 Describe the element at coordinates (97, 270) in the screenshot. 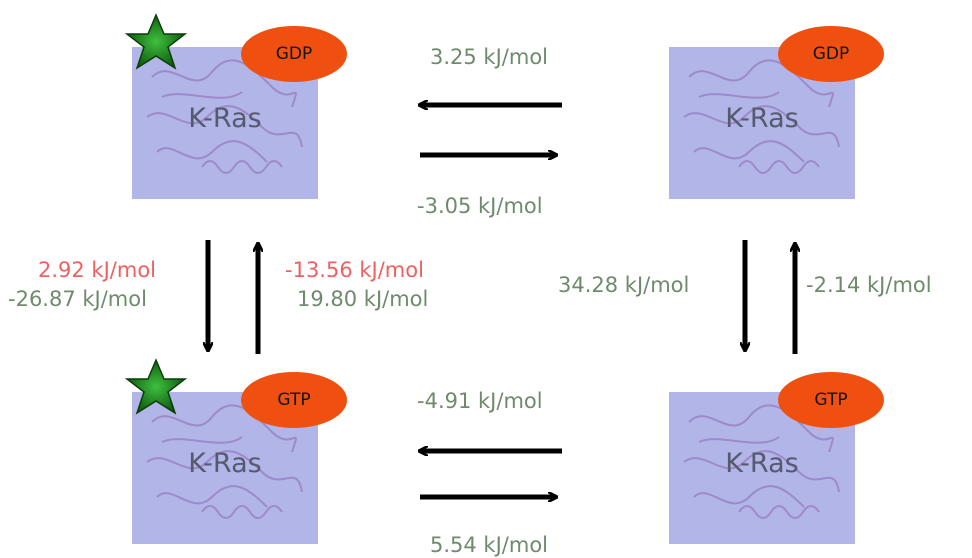

I see `energy-left-down-red: 2.92 kJ/mol` at that location.